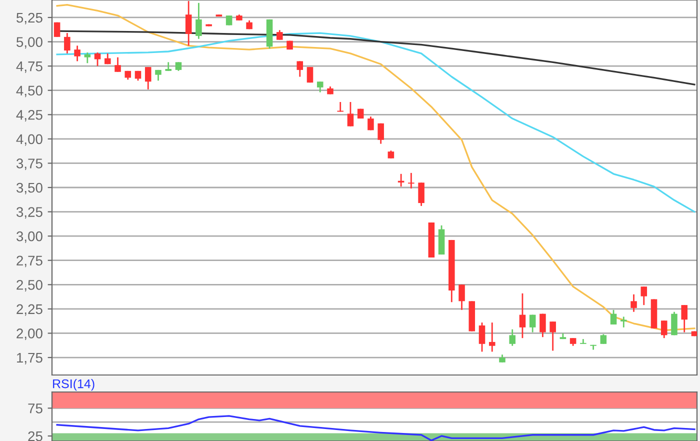 The image size is (700, 441). I want to click on y-tick-label: 75, so click(35, 409).